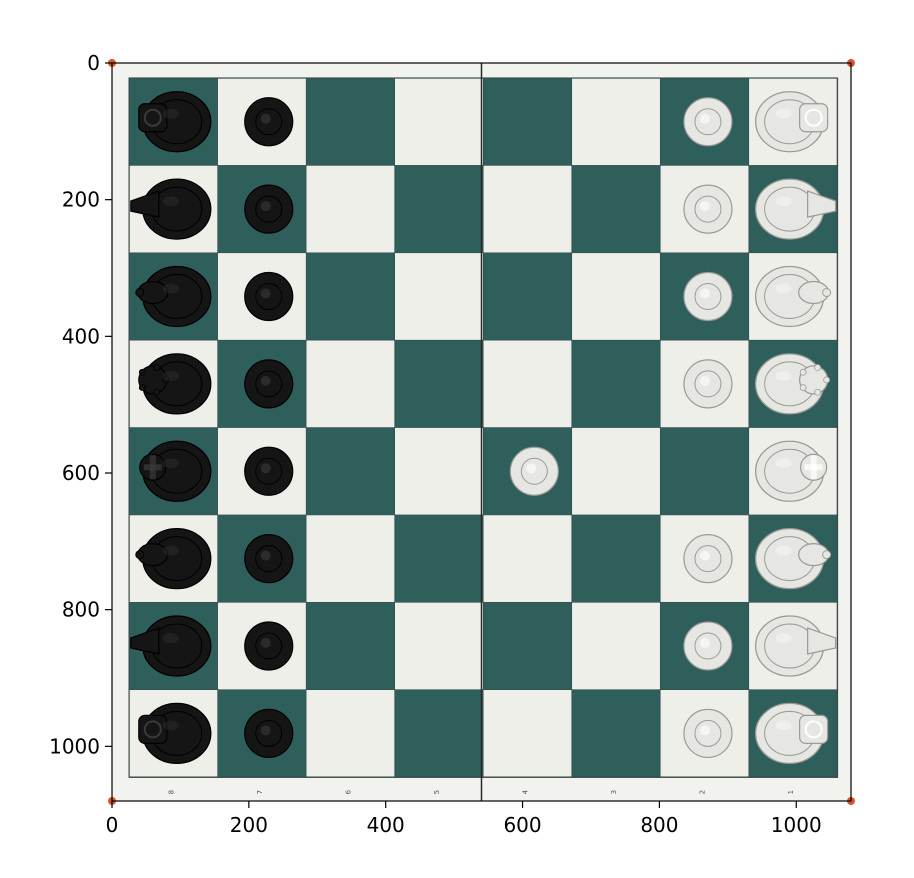 The image size is (914, 878). I want to click on y-tick-label: 600, so click(81, 473).